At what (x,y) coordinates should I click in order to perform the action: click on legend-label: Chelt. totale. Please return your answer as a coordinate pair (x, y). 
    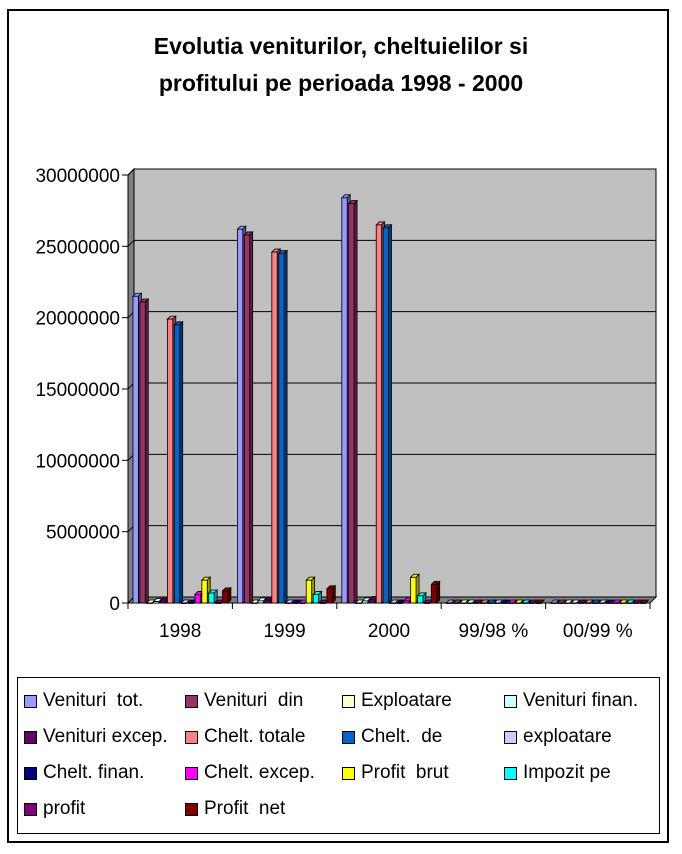
    Looking at the image, I should click on (255, 736).